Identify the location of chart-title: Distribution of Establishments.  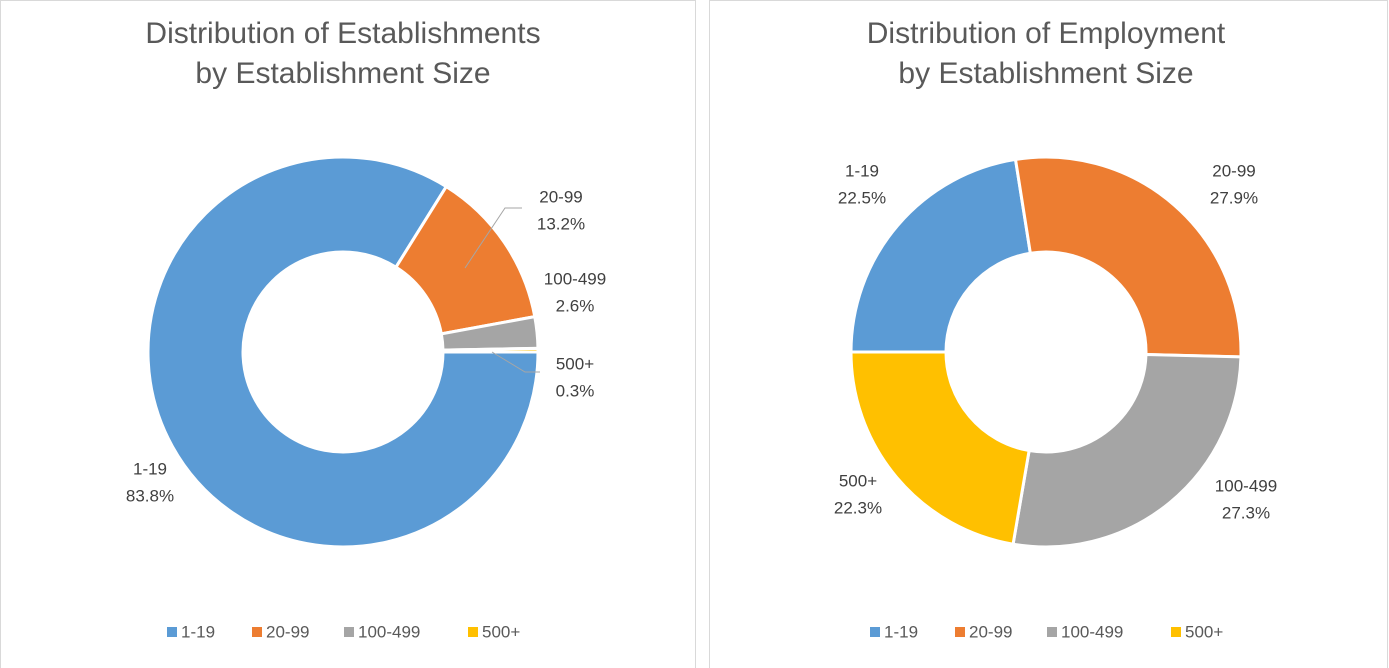
(342, 33).